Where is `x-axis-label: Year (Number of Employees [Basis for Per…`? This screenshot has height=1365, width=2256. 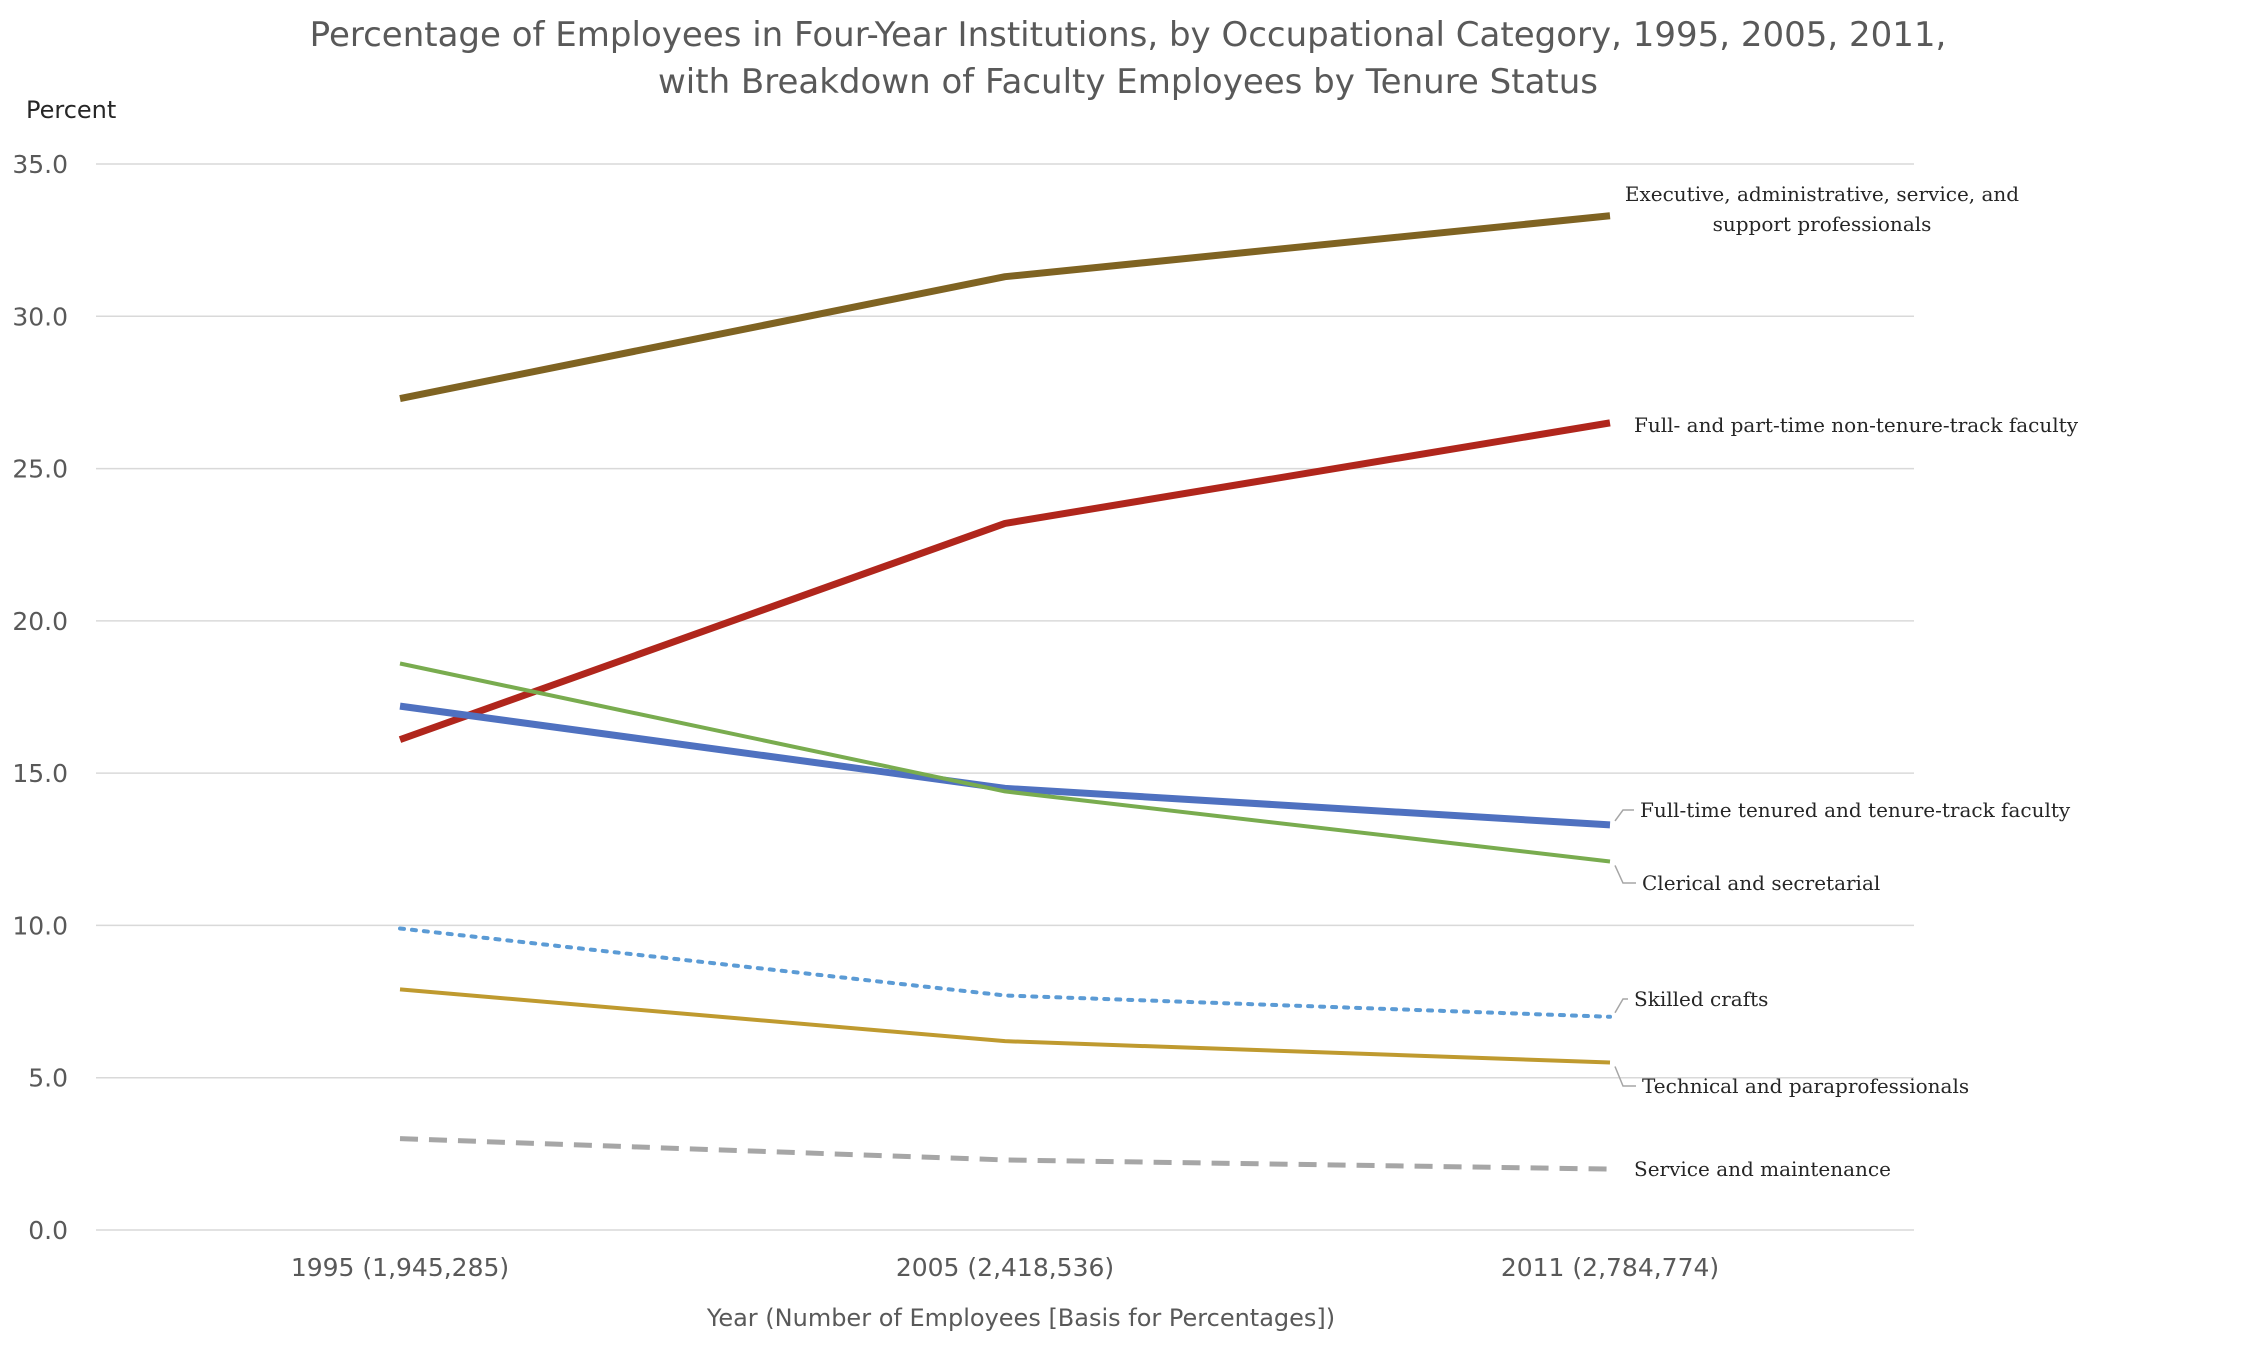
x-axis-label: Year (Number of Employees [Basis for Per… is located at coordinates (1020, 1318).